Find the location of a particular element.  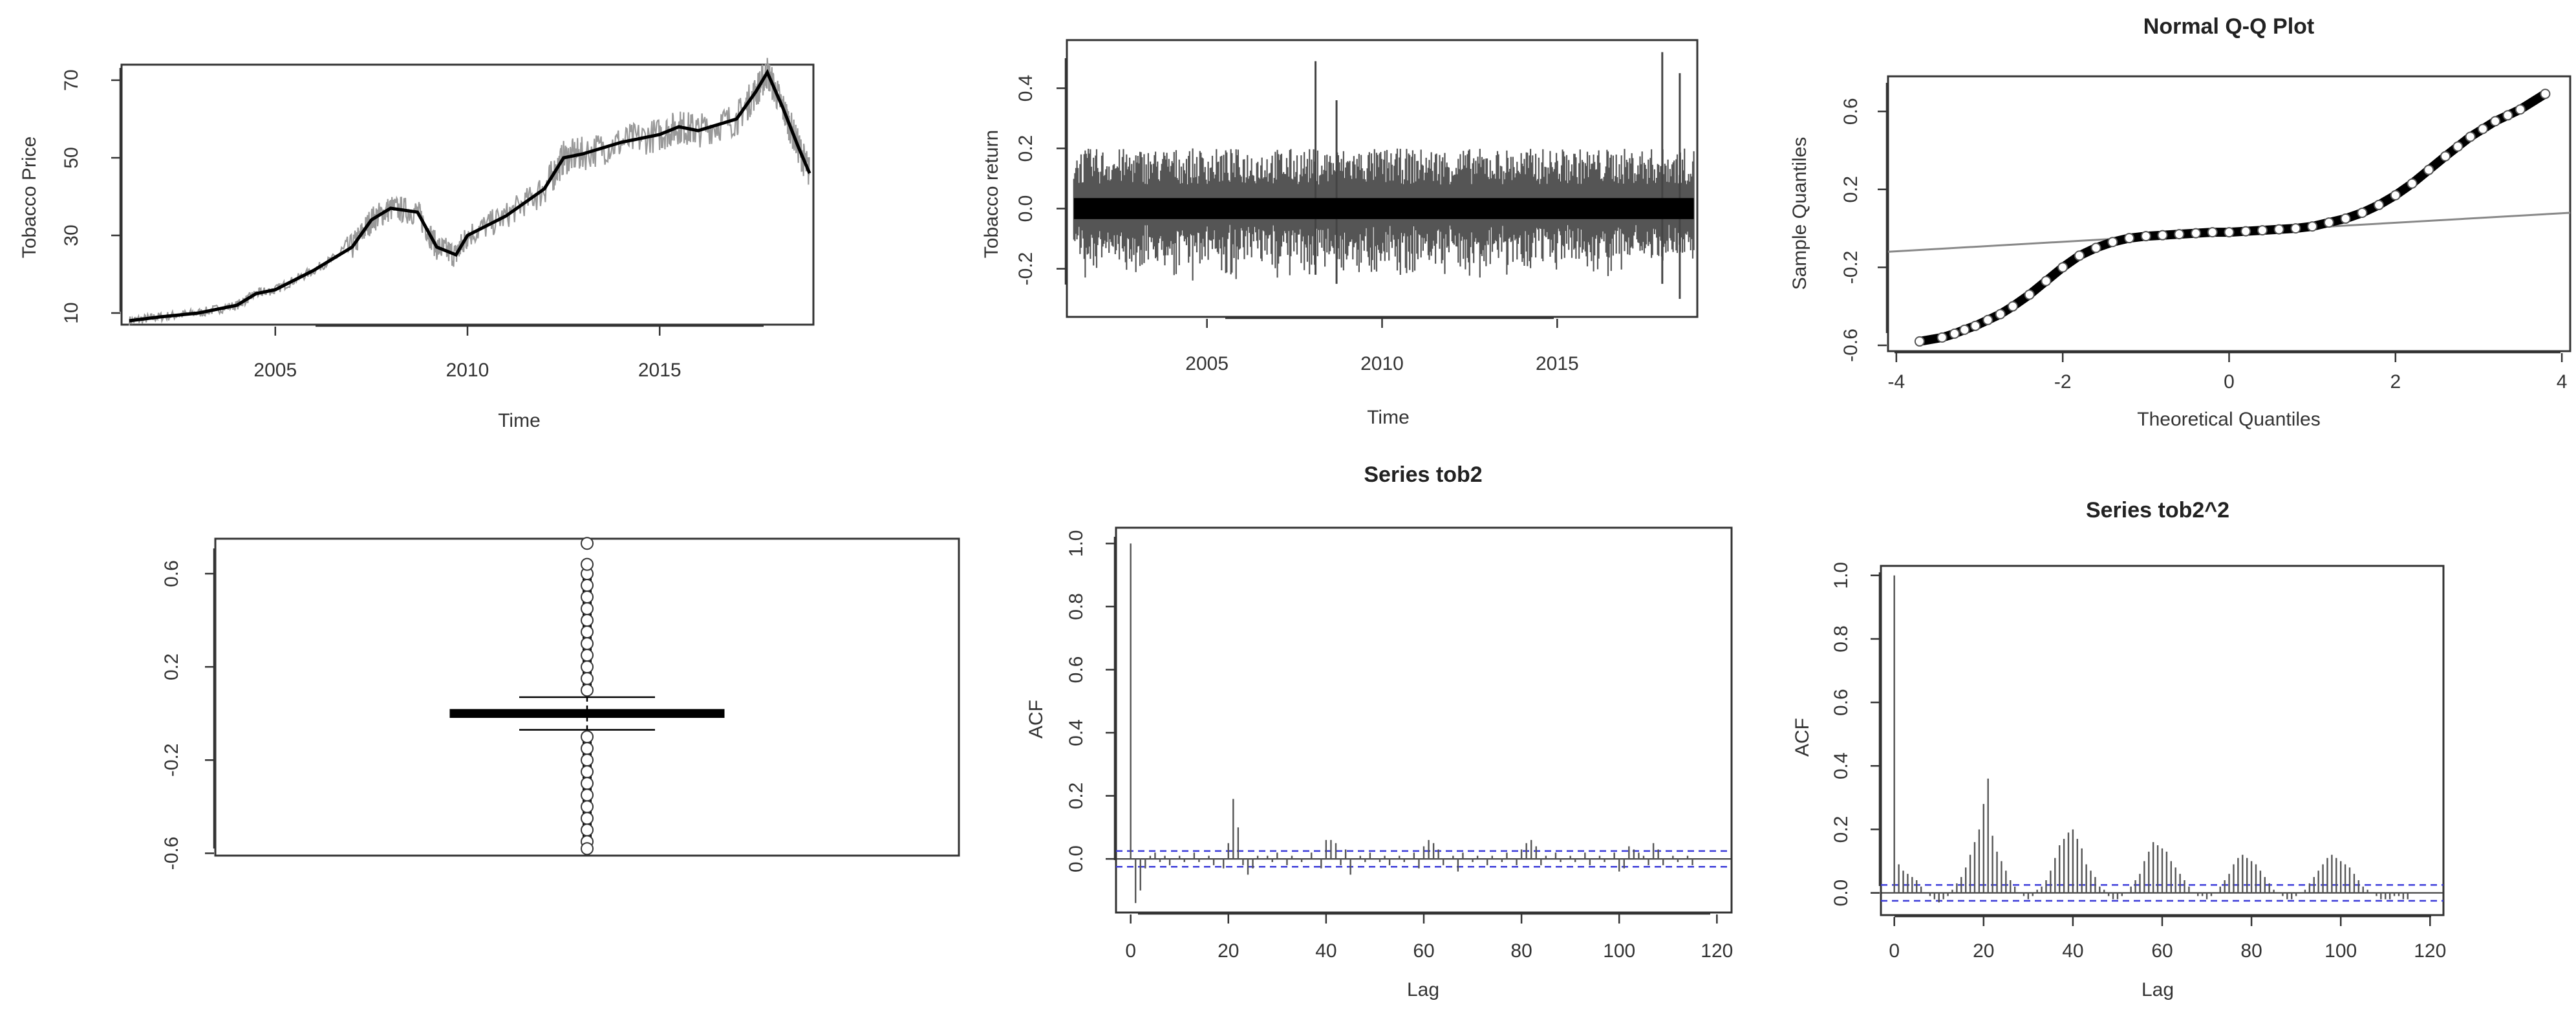

acf-tob2sq-bars is located at coordinates (2162, 739).